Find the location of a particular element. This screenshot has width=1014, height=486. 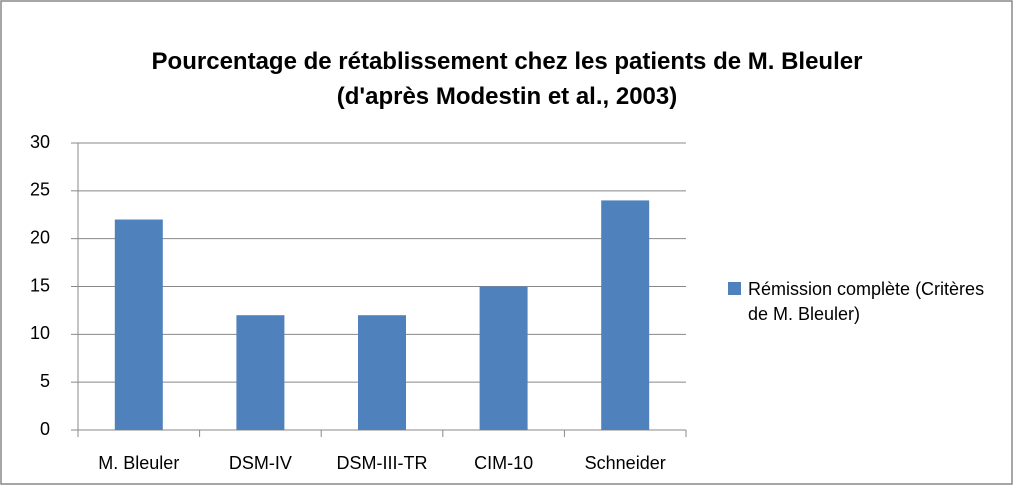

y-tick-label: 5 is located at coordinates (45, 381).